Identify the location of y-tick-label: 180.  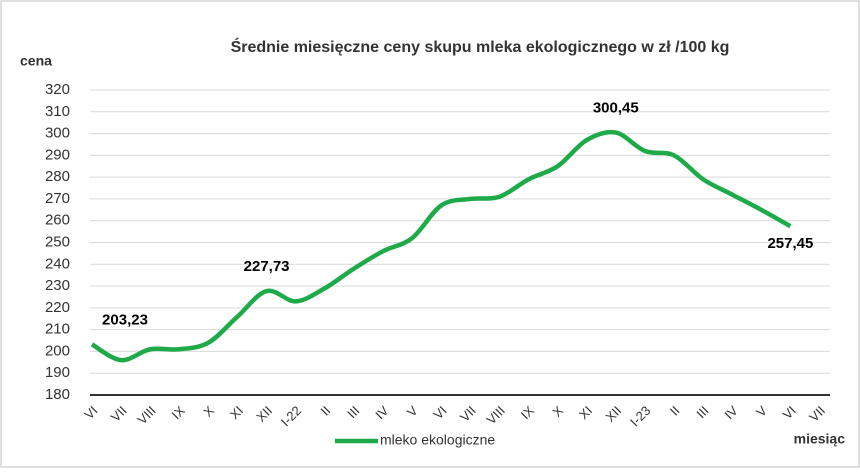
(57, 394).